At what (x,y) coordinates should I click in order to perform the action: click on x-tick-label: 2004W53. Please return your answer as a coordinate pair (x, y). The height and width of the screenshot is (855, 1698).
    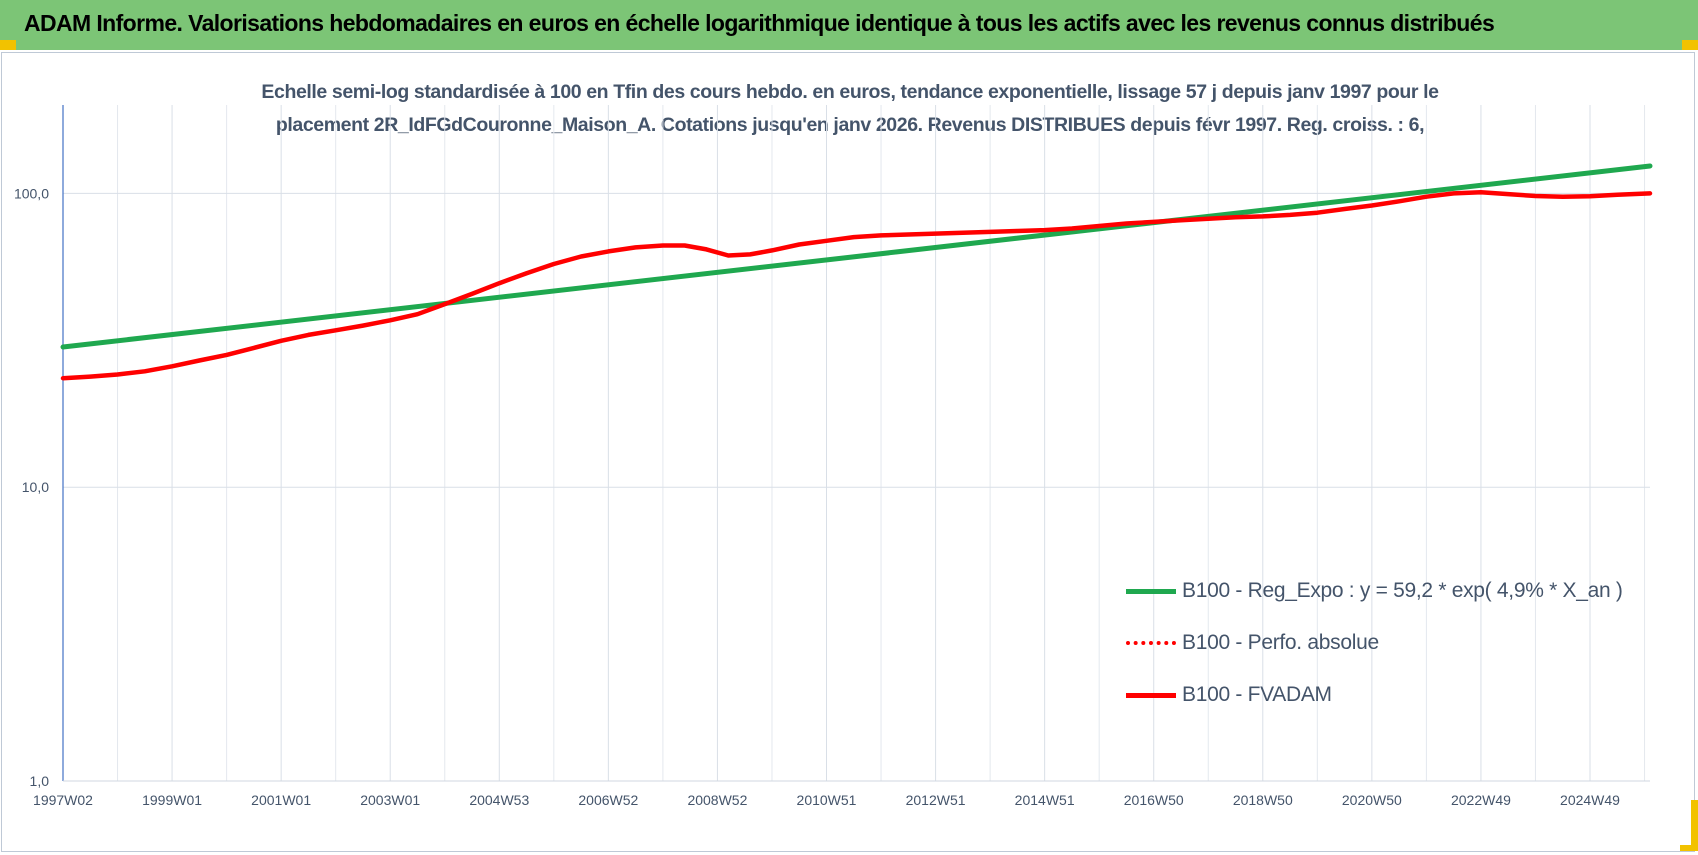
    Looking at the image, I should click on (499, 800).